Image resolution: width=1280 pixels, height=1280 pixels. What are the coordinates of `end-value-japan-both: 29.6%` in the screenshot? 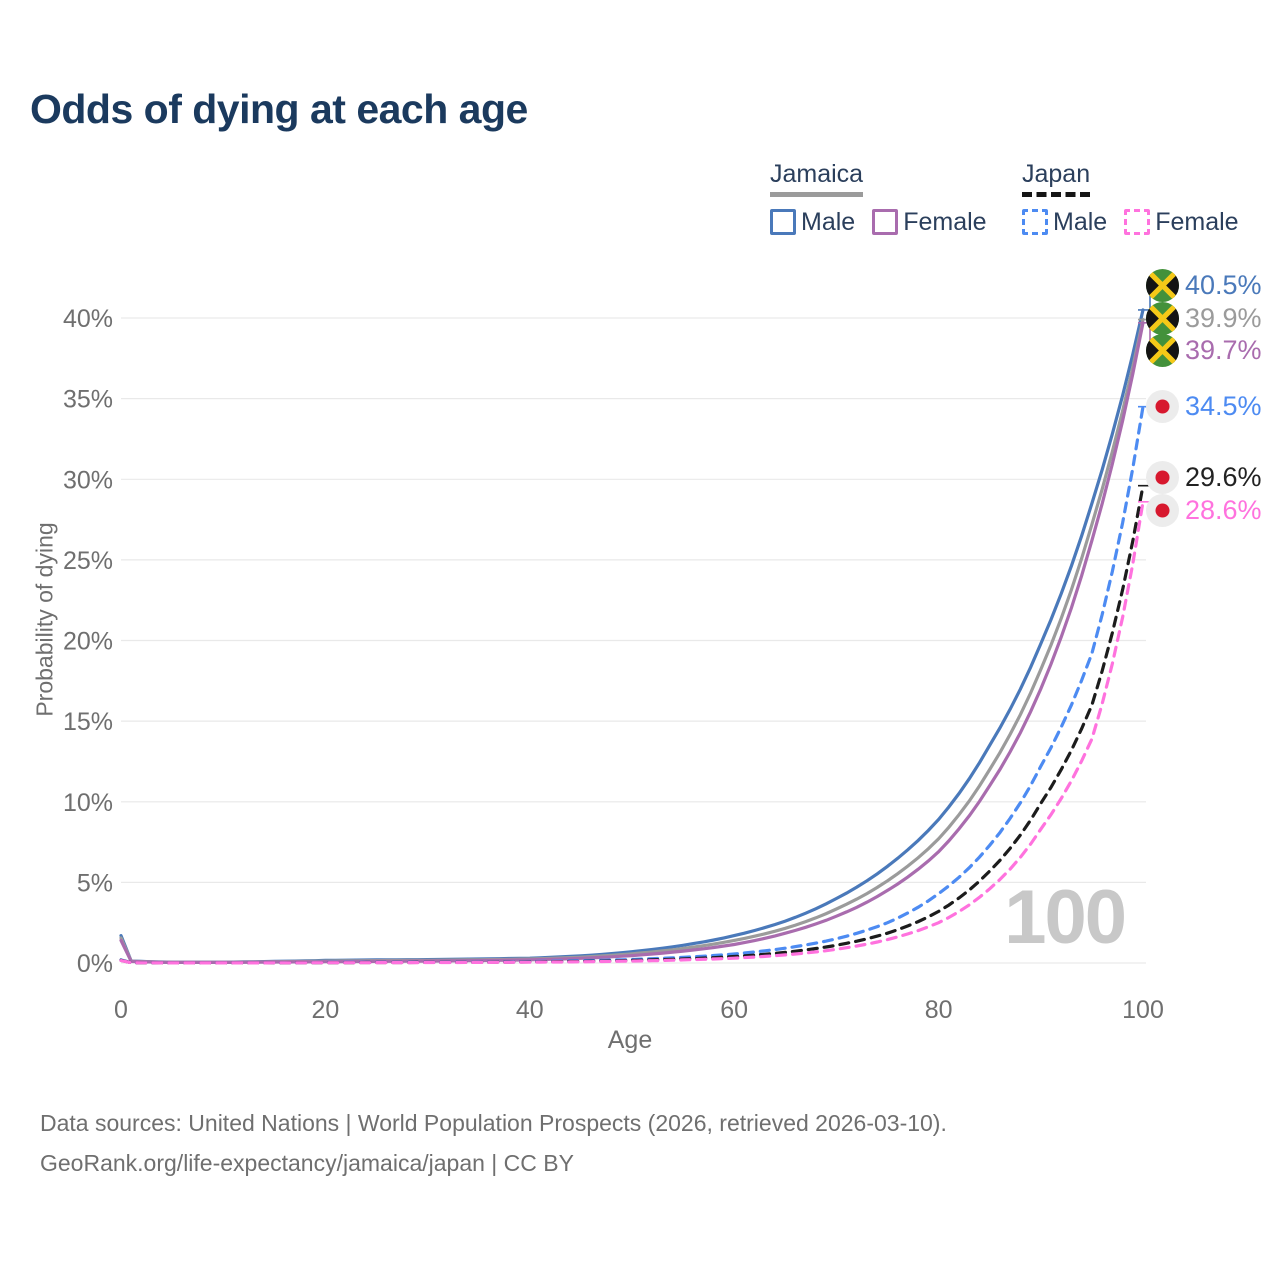 It's located at (1223, 476).